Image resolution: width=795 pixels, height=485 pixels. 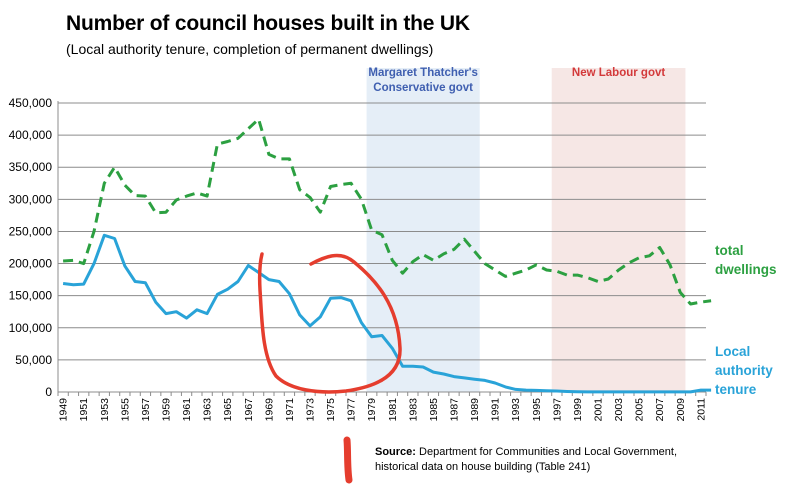 I want to click on x-tick-label: 1991, so click(x=496, y=410).